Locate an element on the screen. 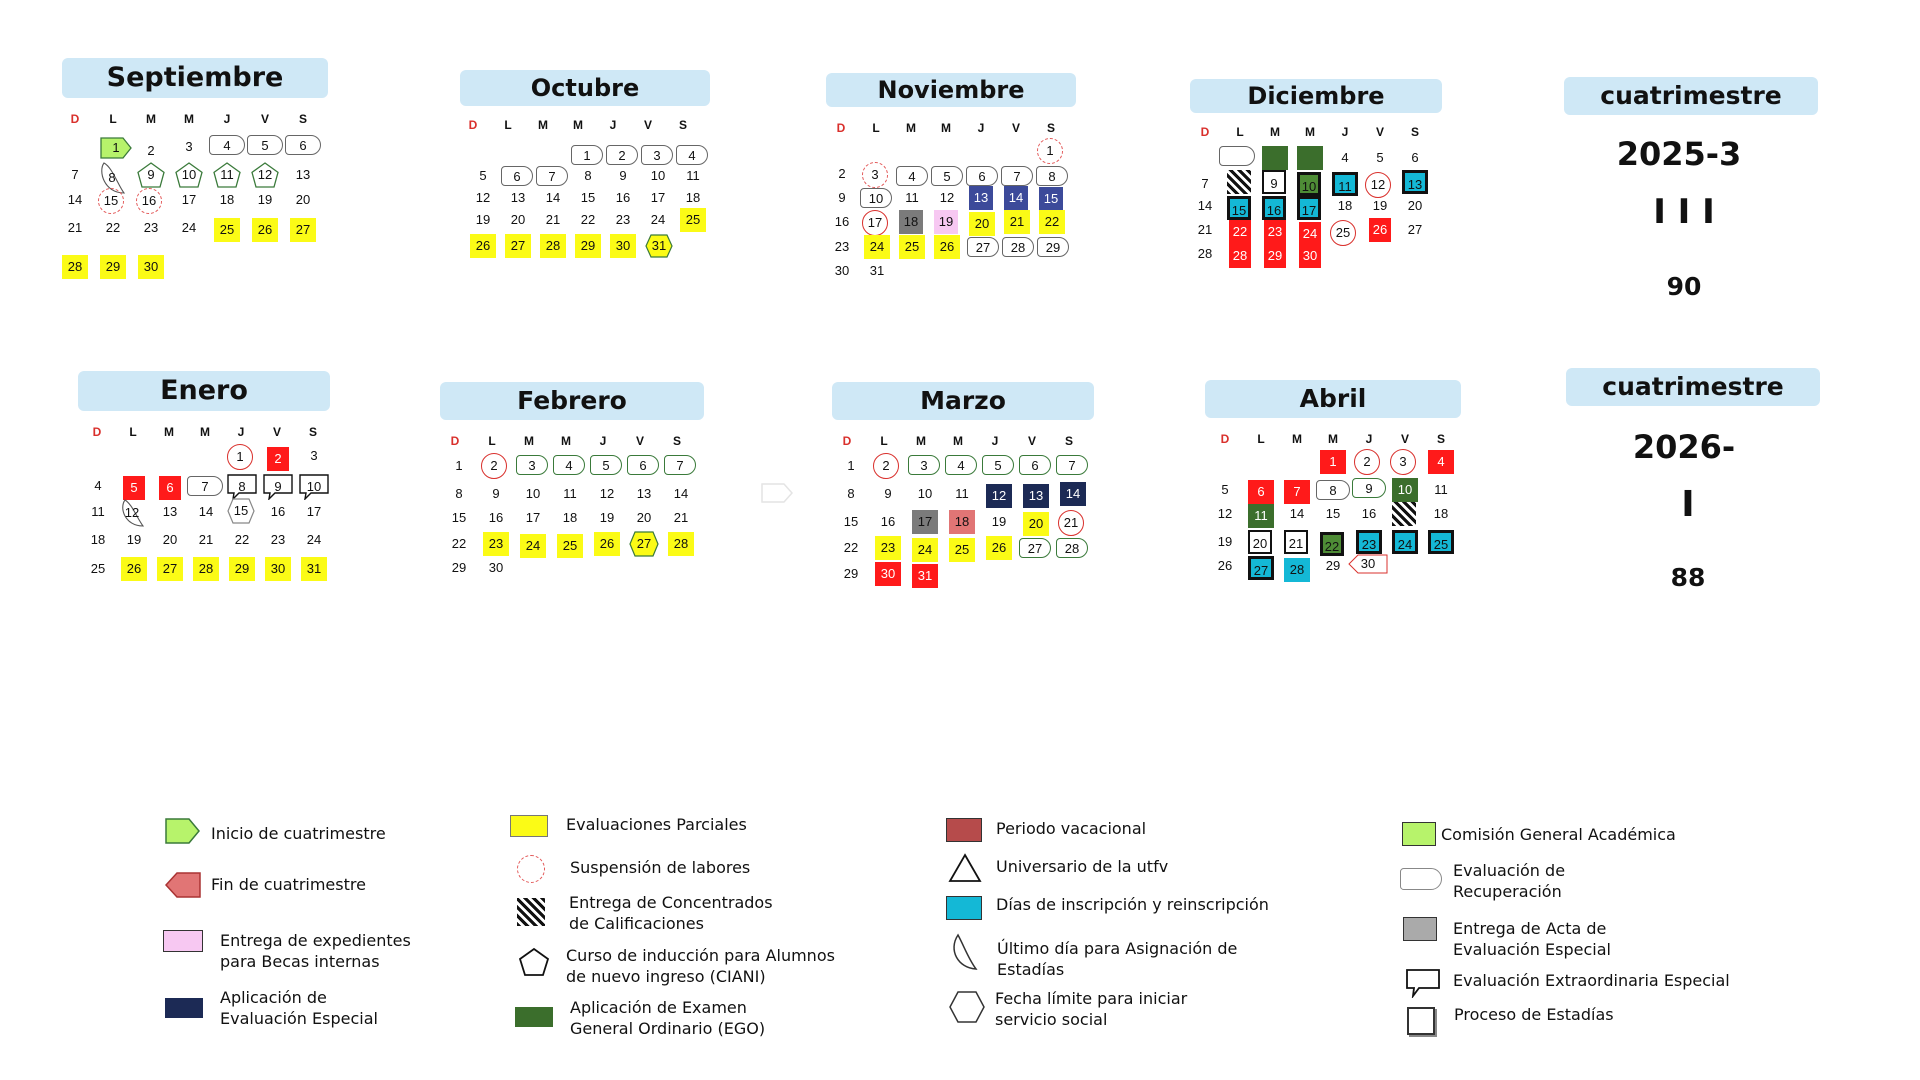 This screenshot has width=1920, height=1080. calendar-day: 30 is located at coordinates (278, 569).